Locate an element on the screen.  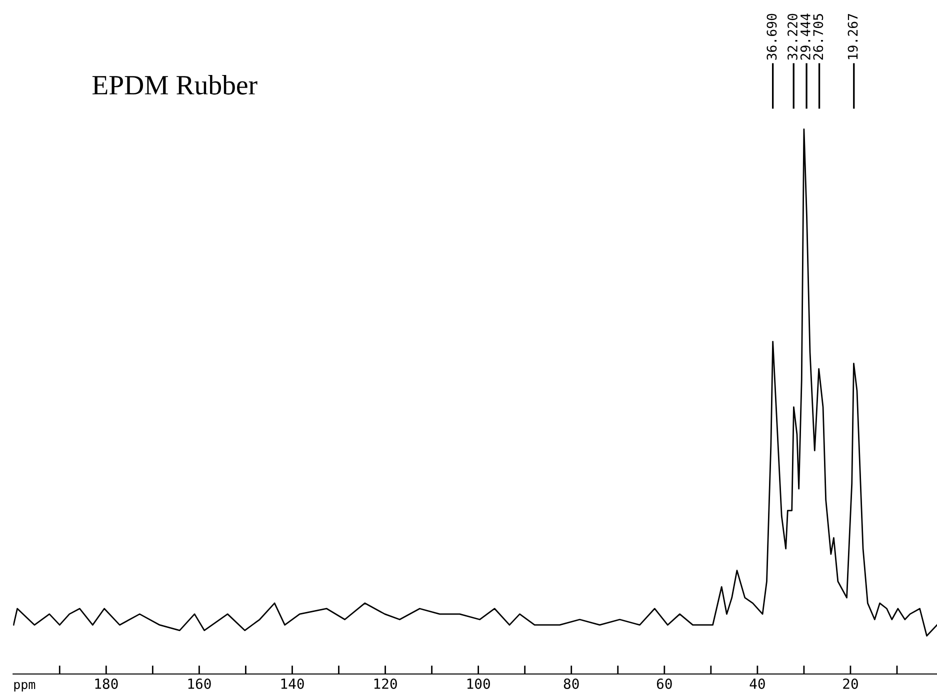
x-tick-label: 160 is located at coordinates (199, 683).